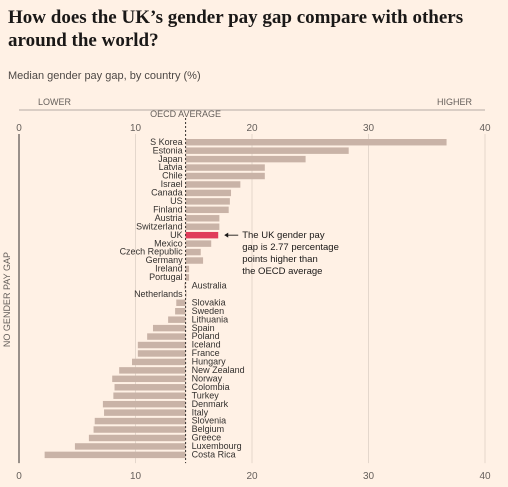 The height and width of the screenshot is (487, 508). I want to click on country-label-poland: Poland, so click(206, 336).